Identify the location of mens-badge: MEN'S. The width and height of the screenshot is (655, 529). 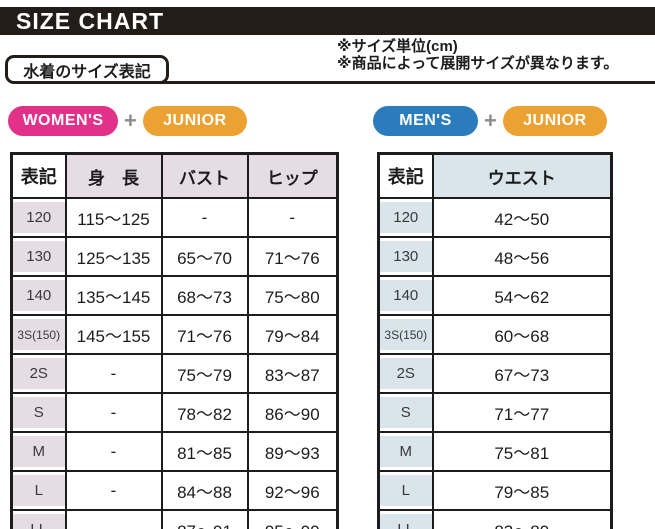
(425, 121).